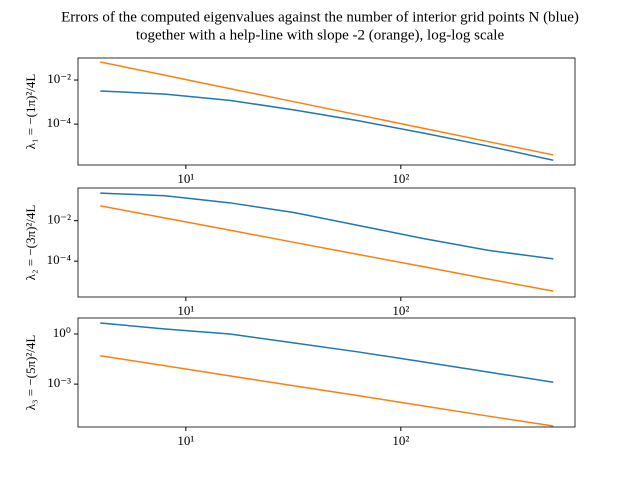 Image resolution: width=640 pixels, height=480 pixels. Describe the element at coordinates (30, 373) in the screenshot. I see `y-axis-label: λ₃ = −(5π)²/4L` at that location.